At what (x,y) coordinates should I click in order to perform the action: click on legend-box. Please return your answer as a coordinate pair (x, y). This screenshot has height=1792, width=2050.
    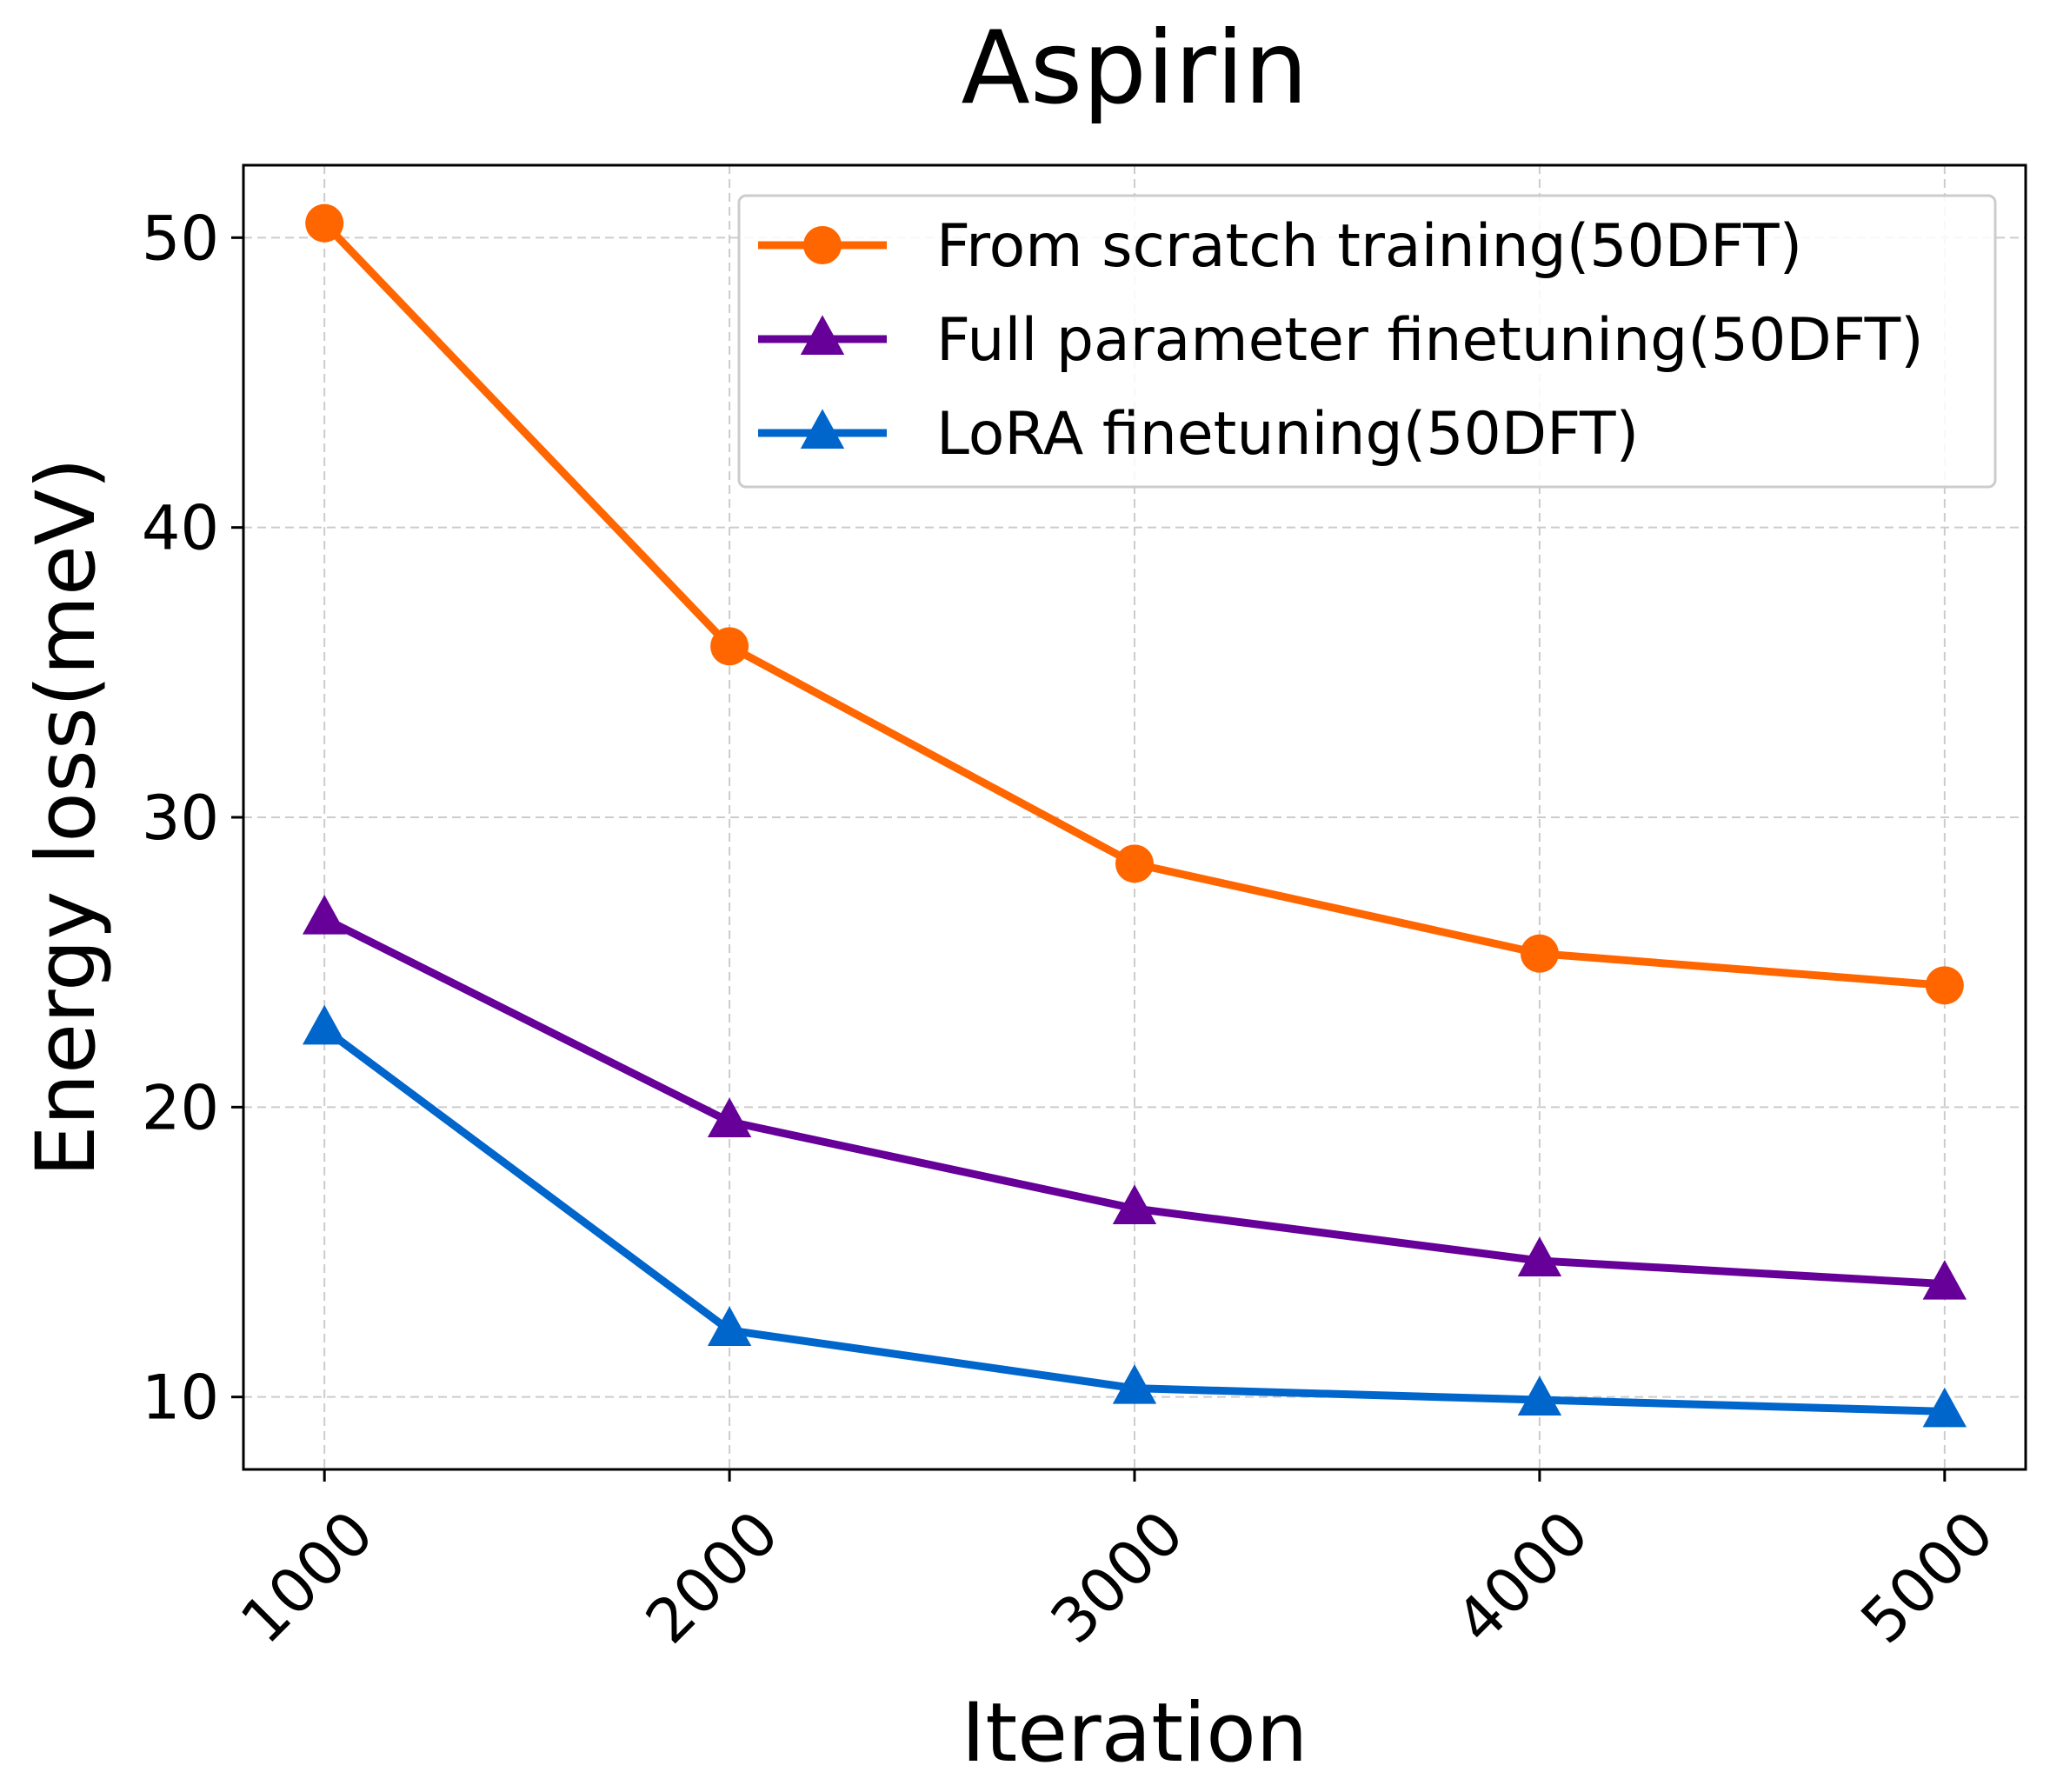
    Looking at the image, I should click on (1367, 341).